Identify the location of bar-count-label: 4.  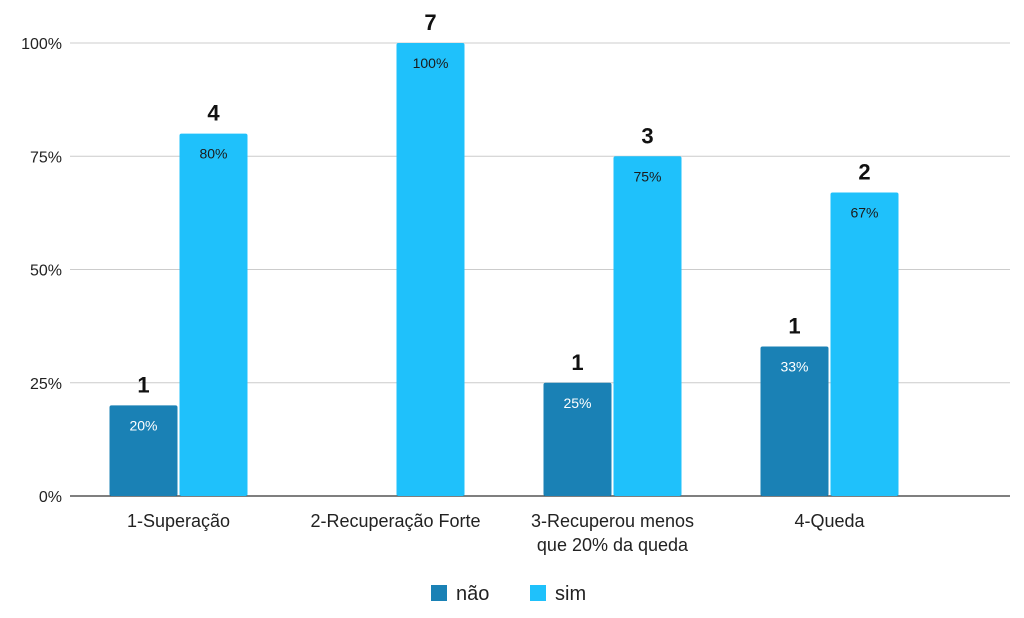
(213, 113).